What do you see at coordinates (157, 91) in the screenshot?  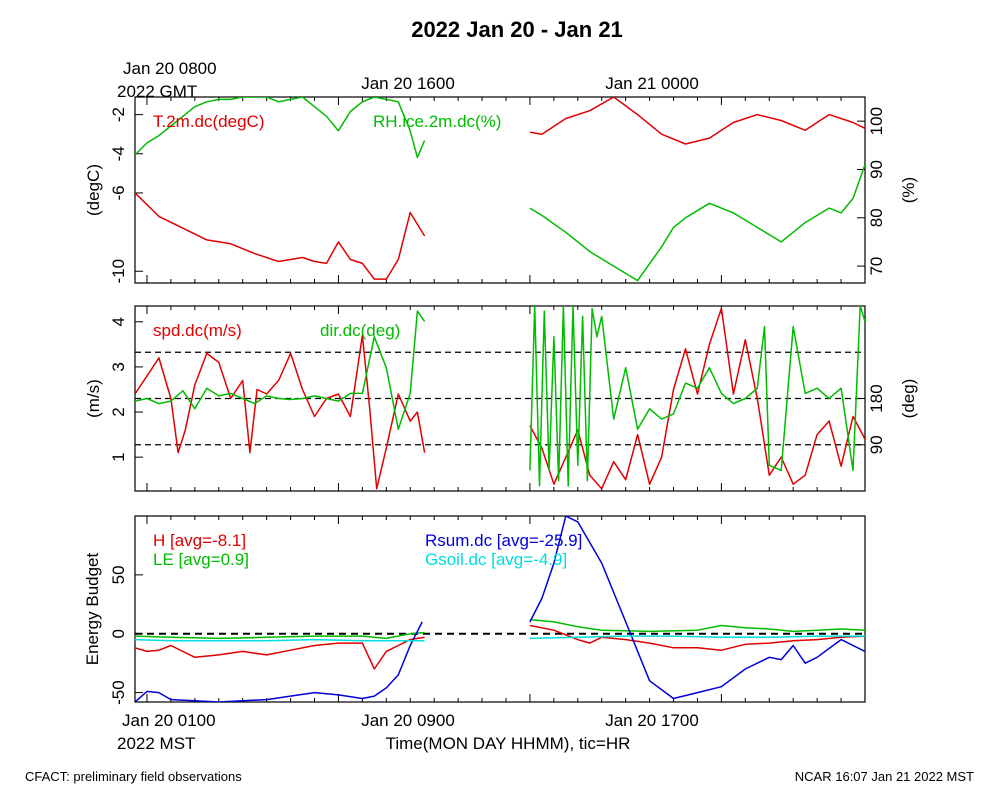 I see `top-axis-gmt-label: 2022 GMT` at bounding box center [157, 91].